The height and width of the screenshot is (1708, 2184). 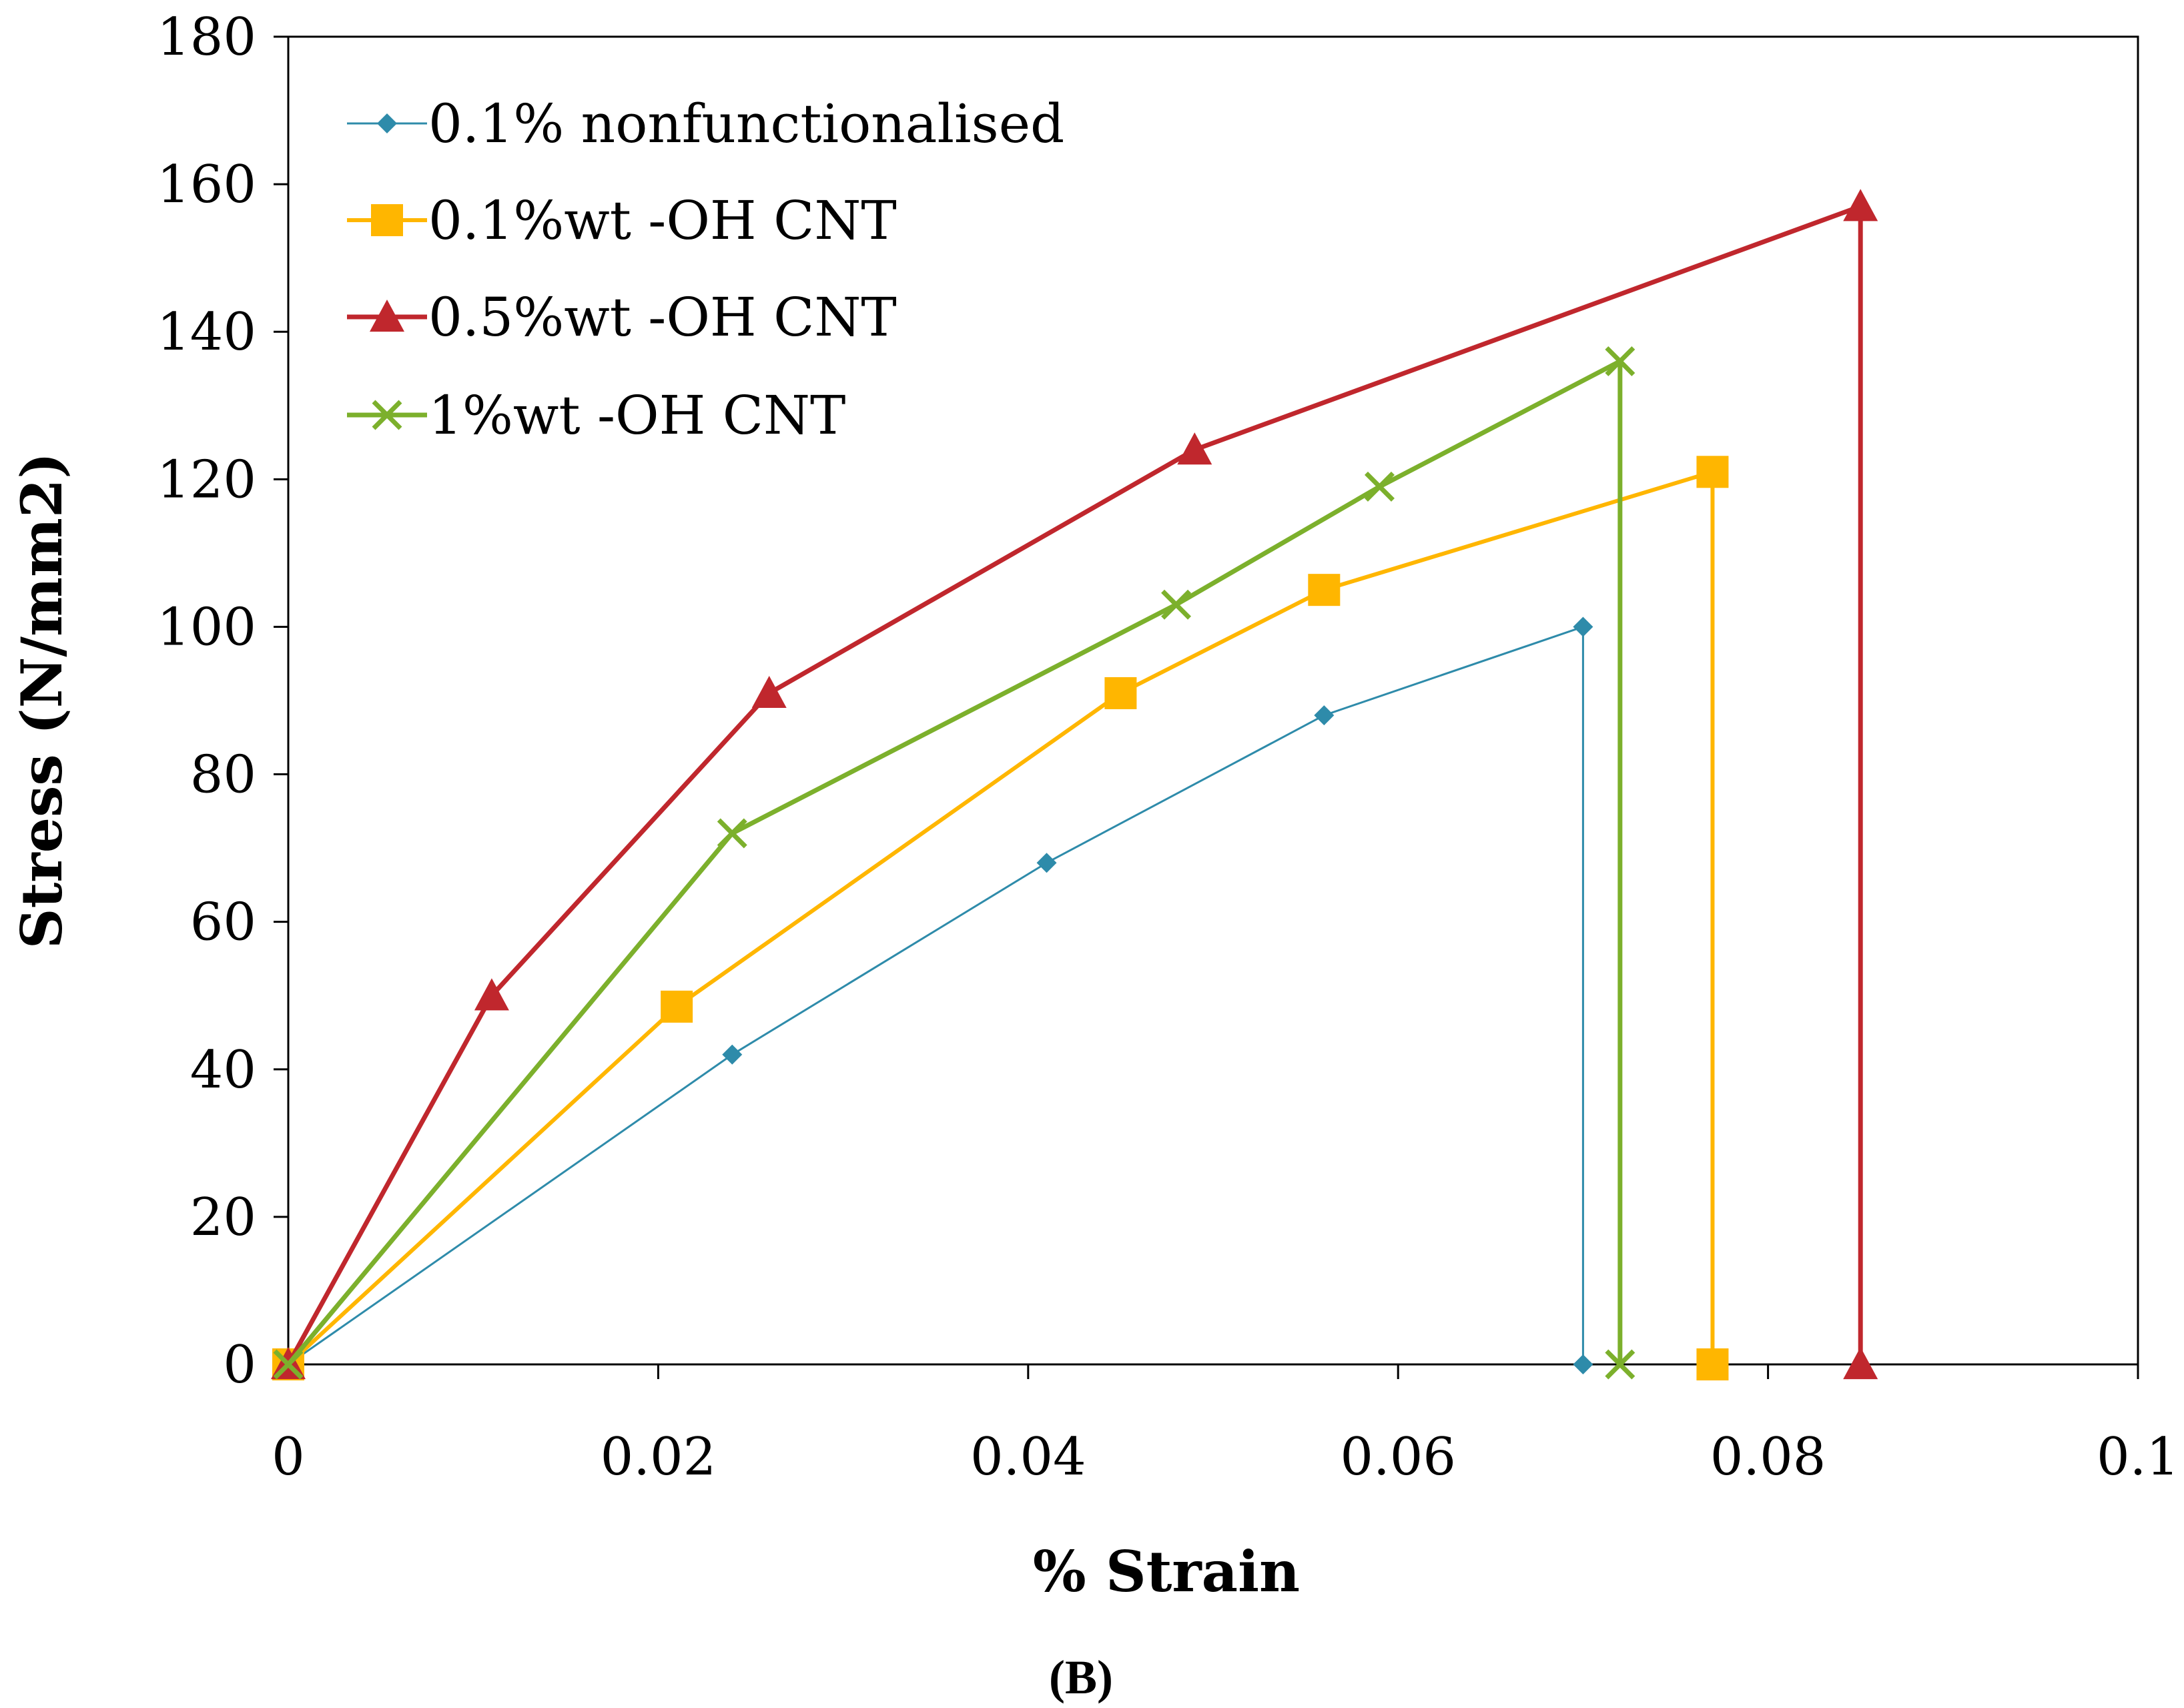 What do you see at coordinates (1398, 1457) in the screenshot?
I see `x-tick-label: 0.06` at bounding box center [1398, 1457].